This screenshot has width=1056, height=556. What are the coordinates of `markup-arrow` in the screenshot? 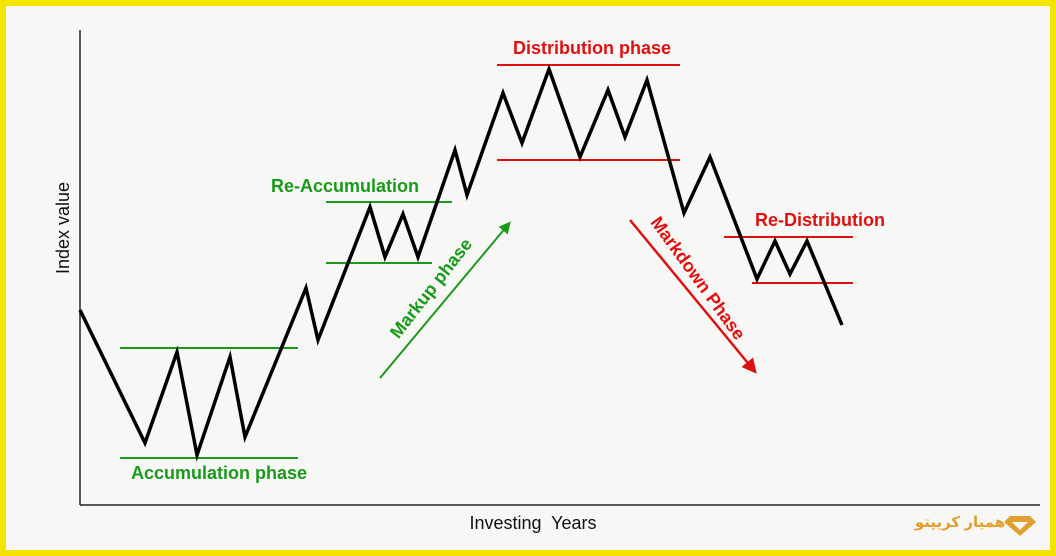 It's located at (445, 300).